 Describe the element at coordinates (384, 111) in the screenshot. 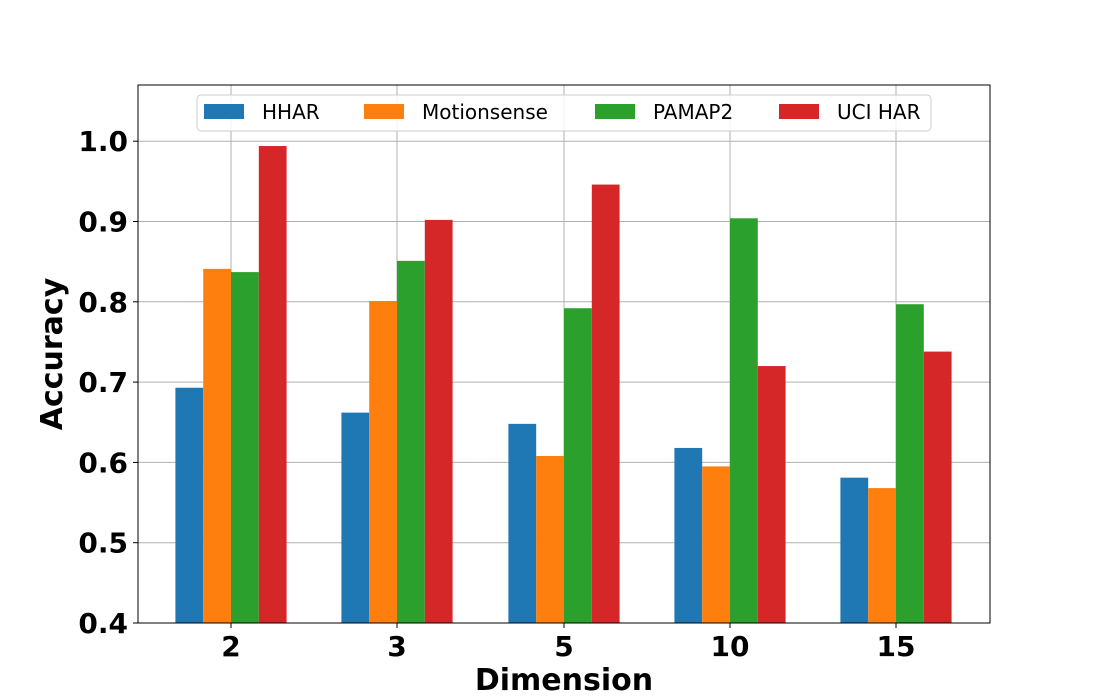

I see `legend-swatch-motionsense` at that location.